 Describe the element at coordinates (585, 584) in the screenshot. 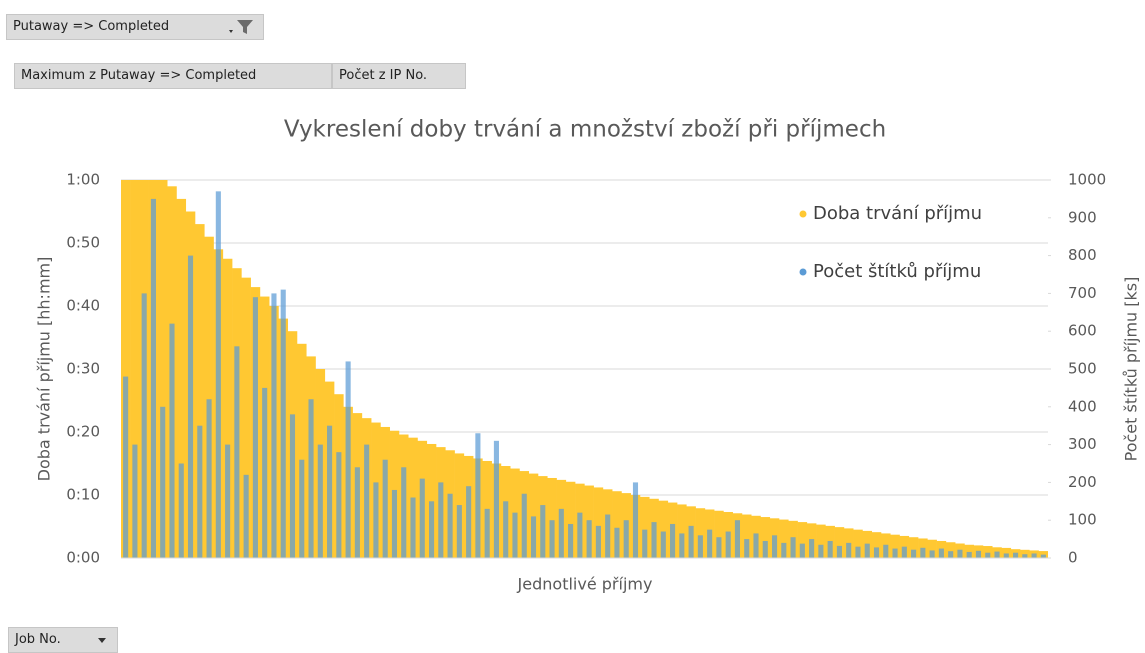

I see `x-axis-title: Jednotlivé příjmy` at that location.